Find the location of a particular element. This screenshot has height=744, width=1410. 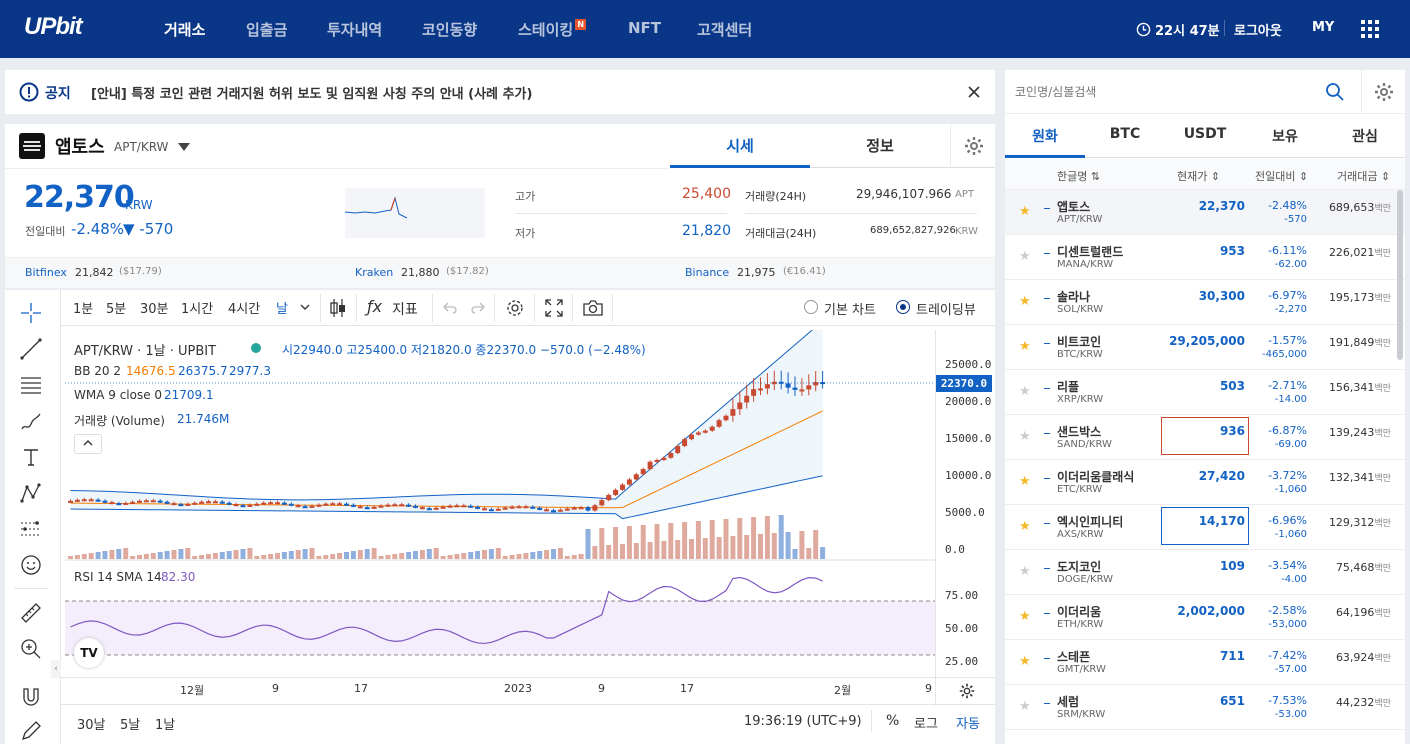

coin-row: ★ 앱토스 APT/KRW 22,370 -2.48% -570 689,653백만 is located at coordinates (1205, 212).